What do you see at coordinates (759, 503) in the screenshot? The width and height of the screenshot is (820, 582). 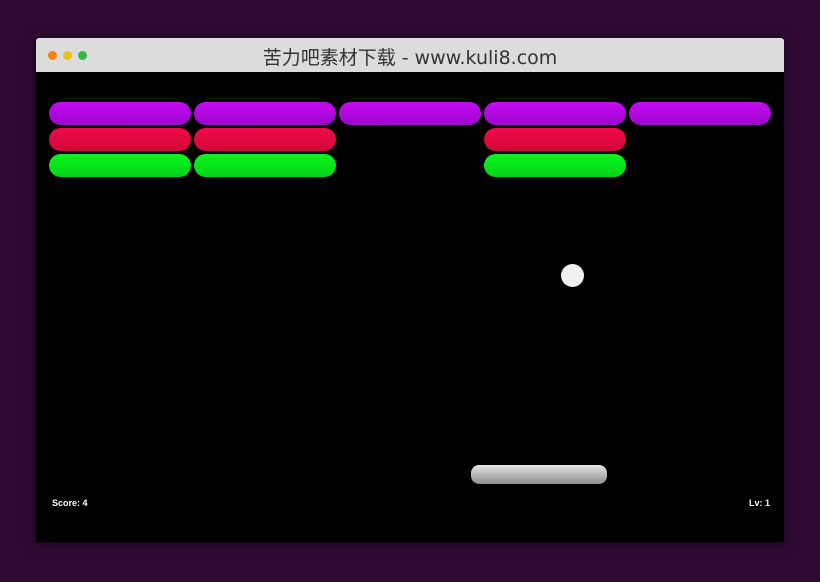 I see `level-display: Lv: 1` at bounding box center [759, 503].